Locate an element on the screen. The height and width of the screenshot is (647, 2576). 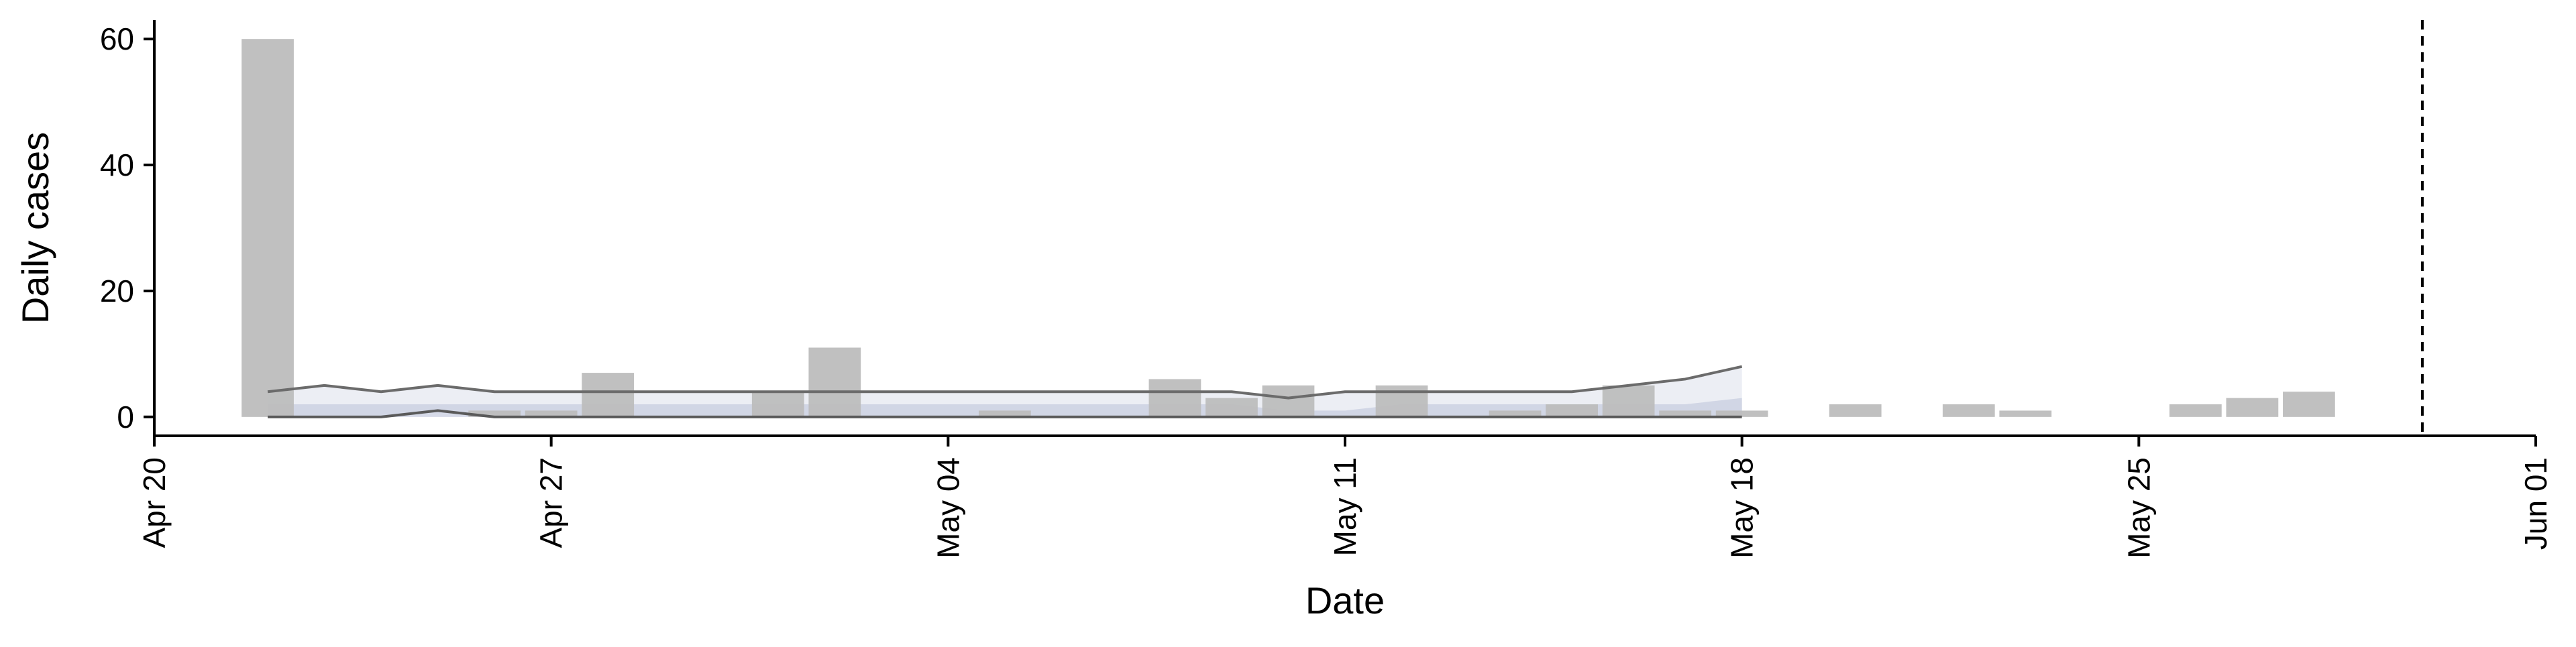
y-tick-label-40: 40 is located at coordinates (117, 165).